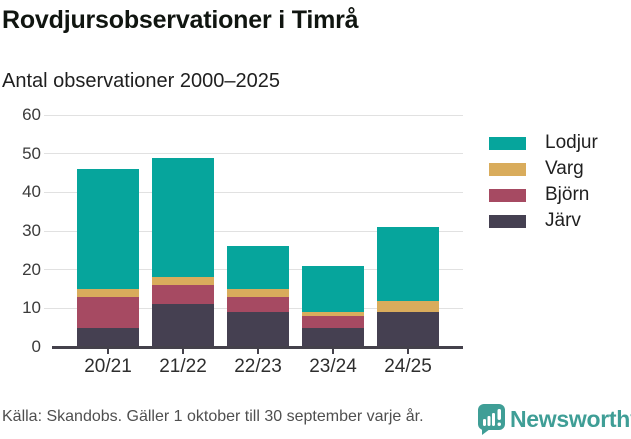 The width and height of the screenshot is (631, 439). What do you see at coordinates (258, 304) in the screenshot?
I see `bar-segment-björn-22-23` at bounding box center [258, 304].